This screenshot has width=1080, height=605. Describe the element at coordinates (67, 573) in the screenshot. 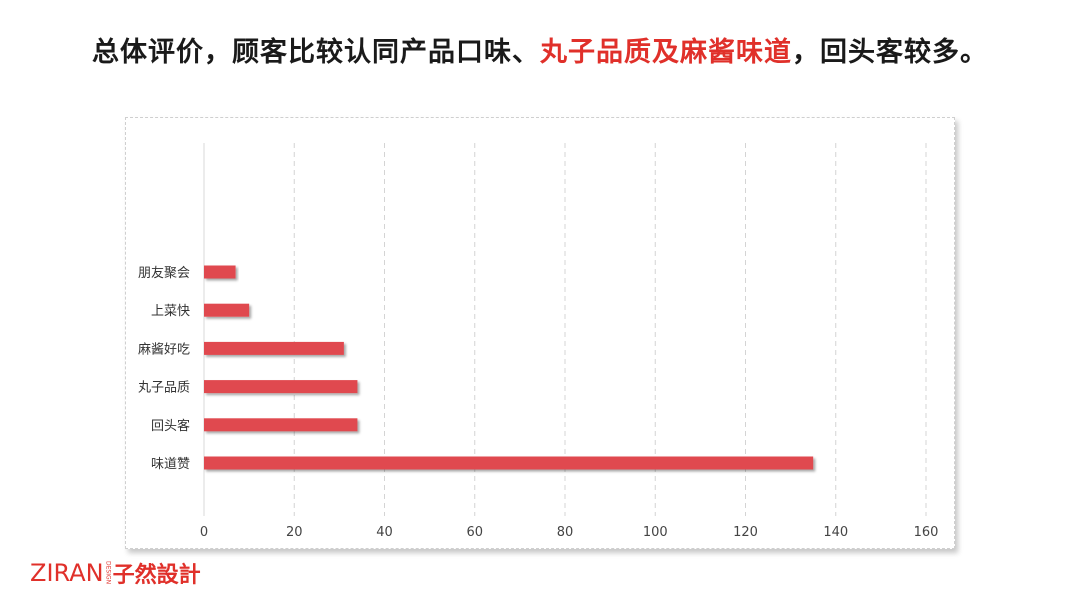

I see `logo-latin-text: ZIRAN` at that location.